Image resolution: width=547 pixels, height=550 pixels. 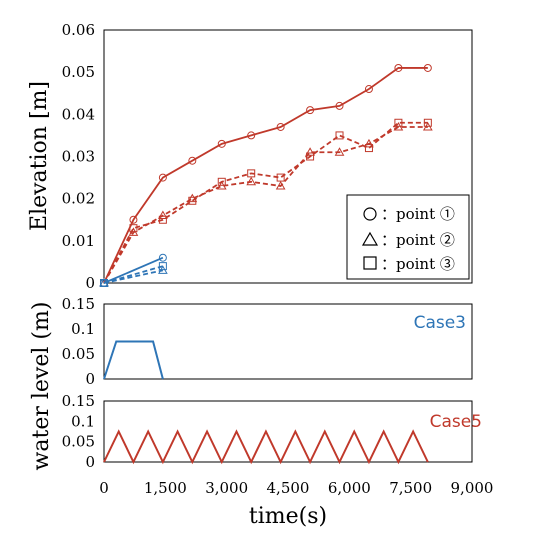 I want to click on y-tick-label: 0.03, so click(x=78, y=157).